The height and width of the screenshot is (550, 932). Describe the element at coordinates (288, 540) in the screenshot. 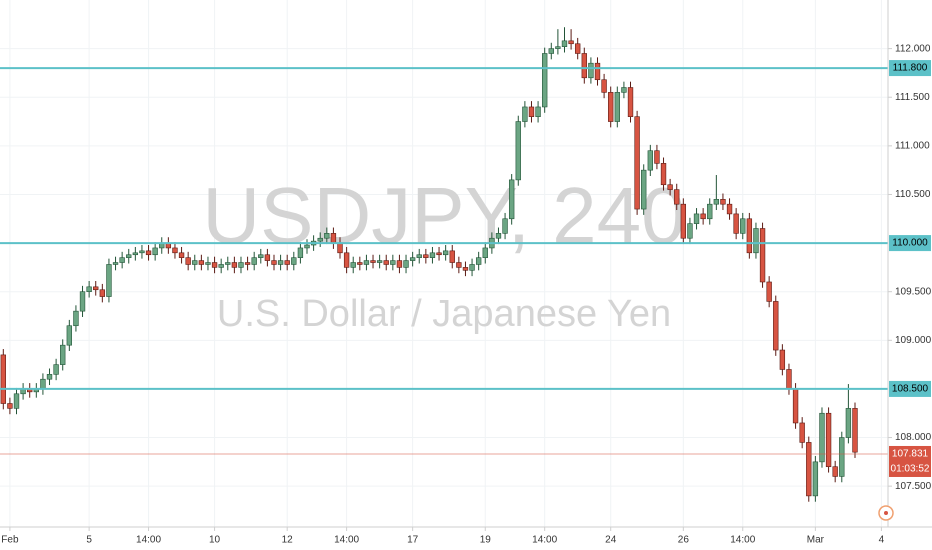

I see `x-tick-label: 12` at that location.